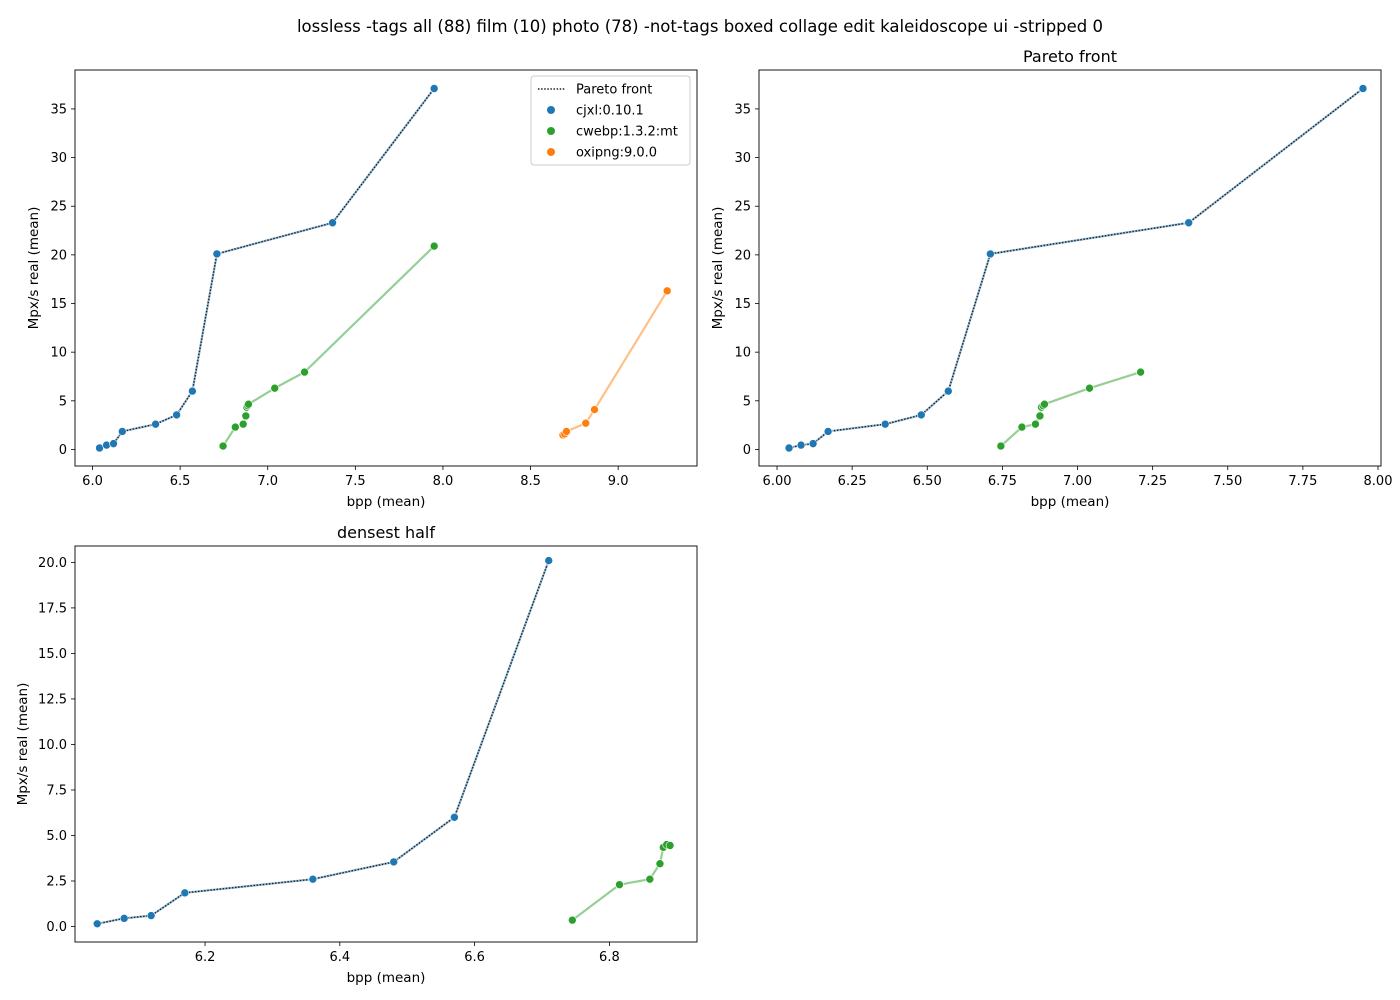 The height and width of the screenshot is (1000, 1400). I want to click on x-tick-label: 6.25, so click(852, 481).